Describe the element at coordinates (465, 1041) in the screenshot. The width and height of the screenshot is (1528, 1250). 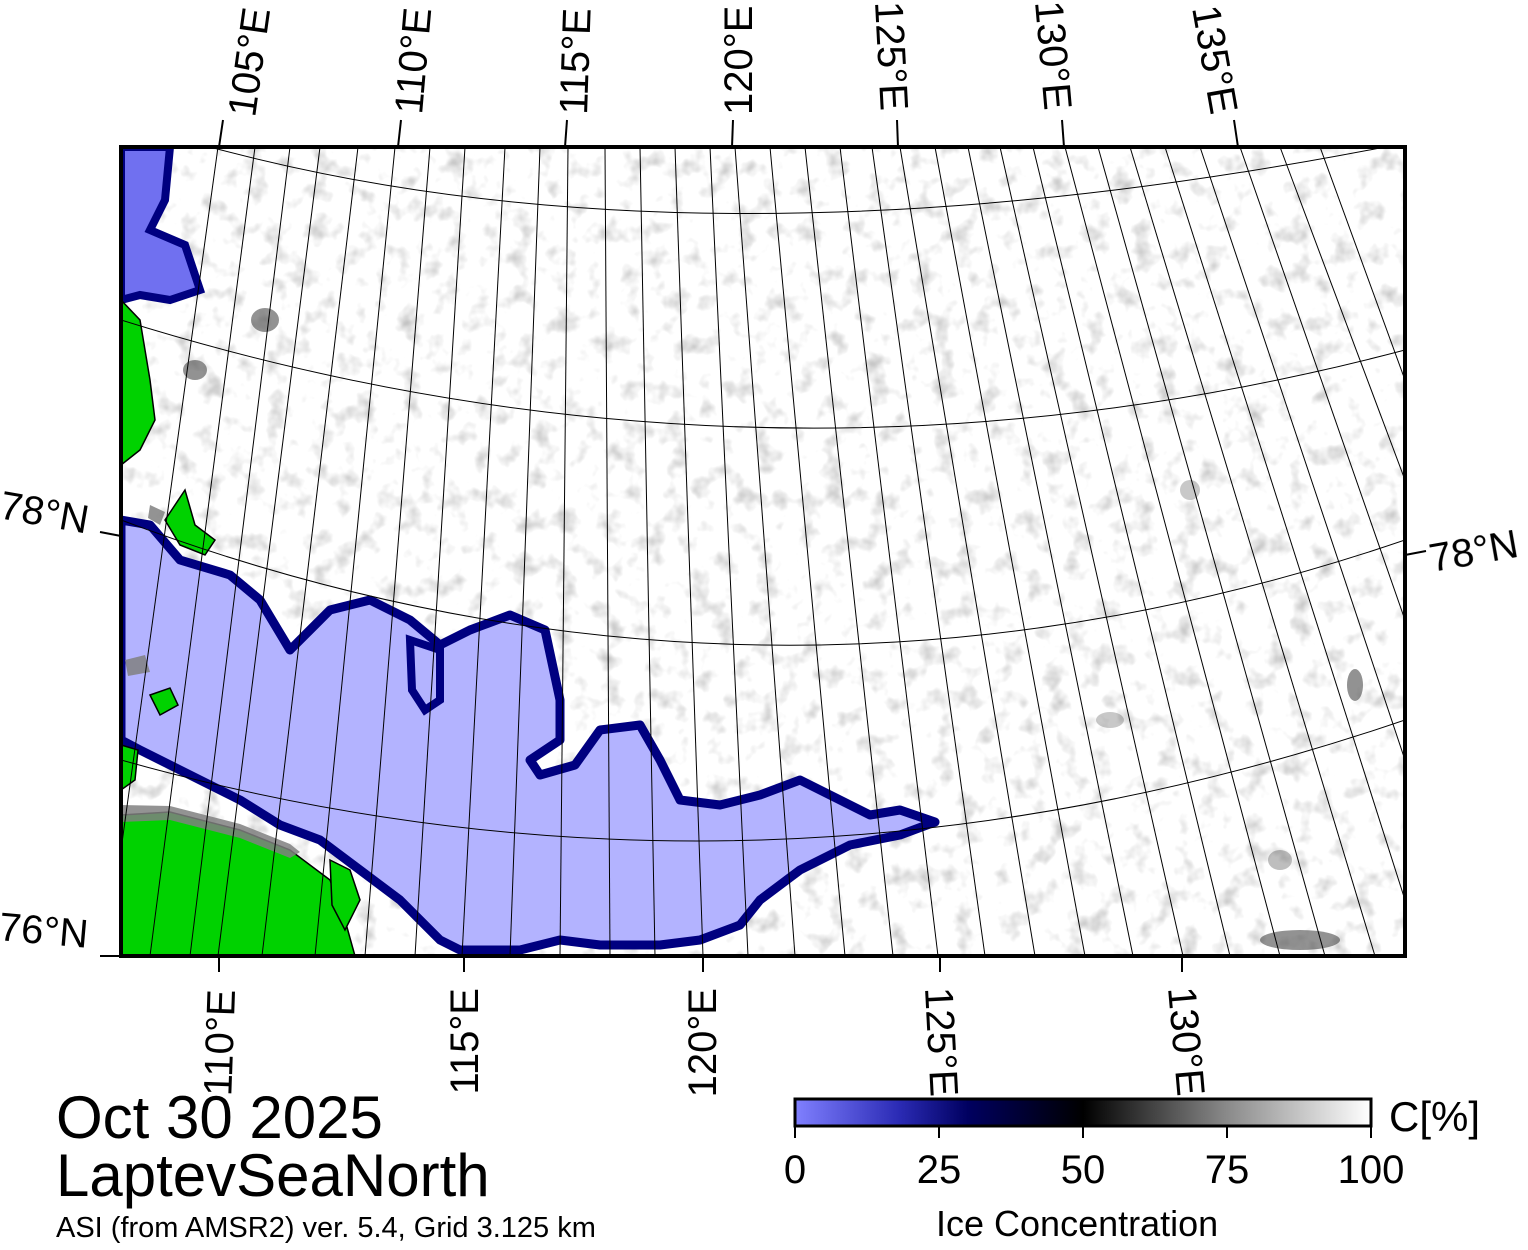
I see `lon-label-bottom-115: 115°E` at that location.